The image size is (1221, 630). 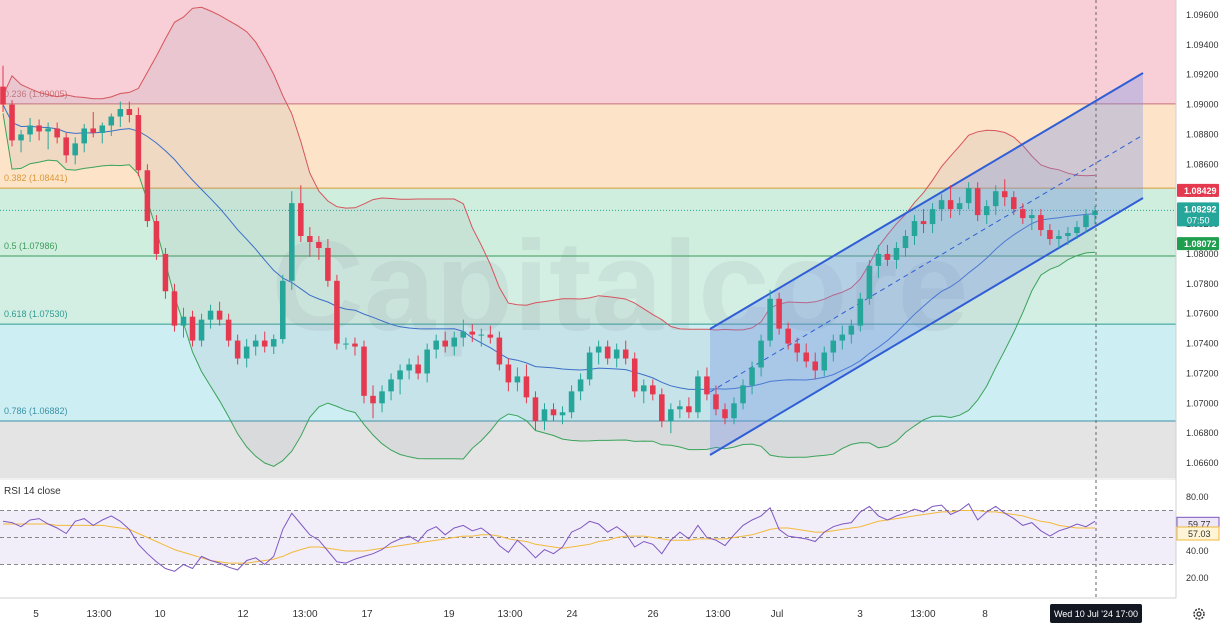 What do you see at coordinates (1202, 314) in the screenshot?
I see `price-tick-label: 1.07600` at bounding box center [1202, 314].